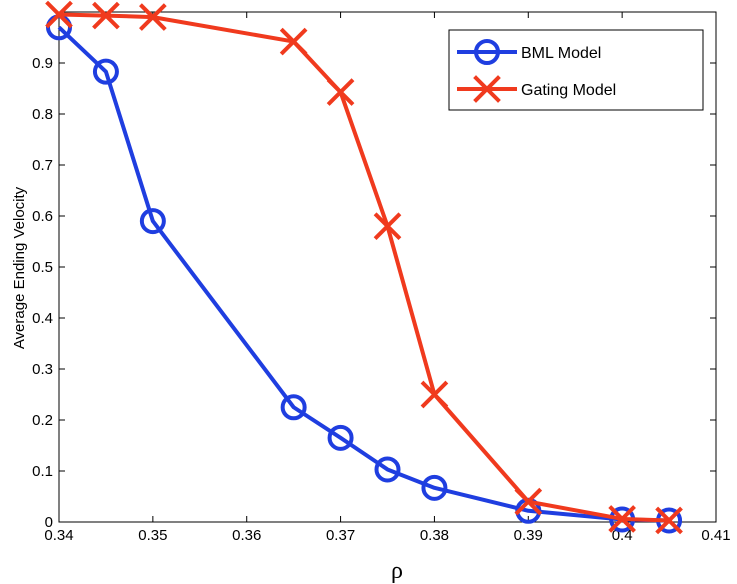 Image resolution: width=737 pixels, height=584 pixels. What do you see at coordinates (42, 471) in the screenshot?
I see `y-tick-label: 0.1` at bounding box center [42, 471].